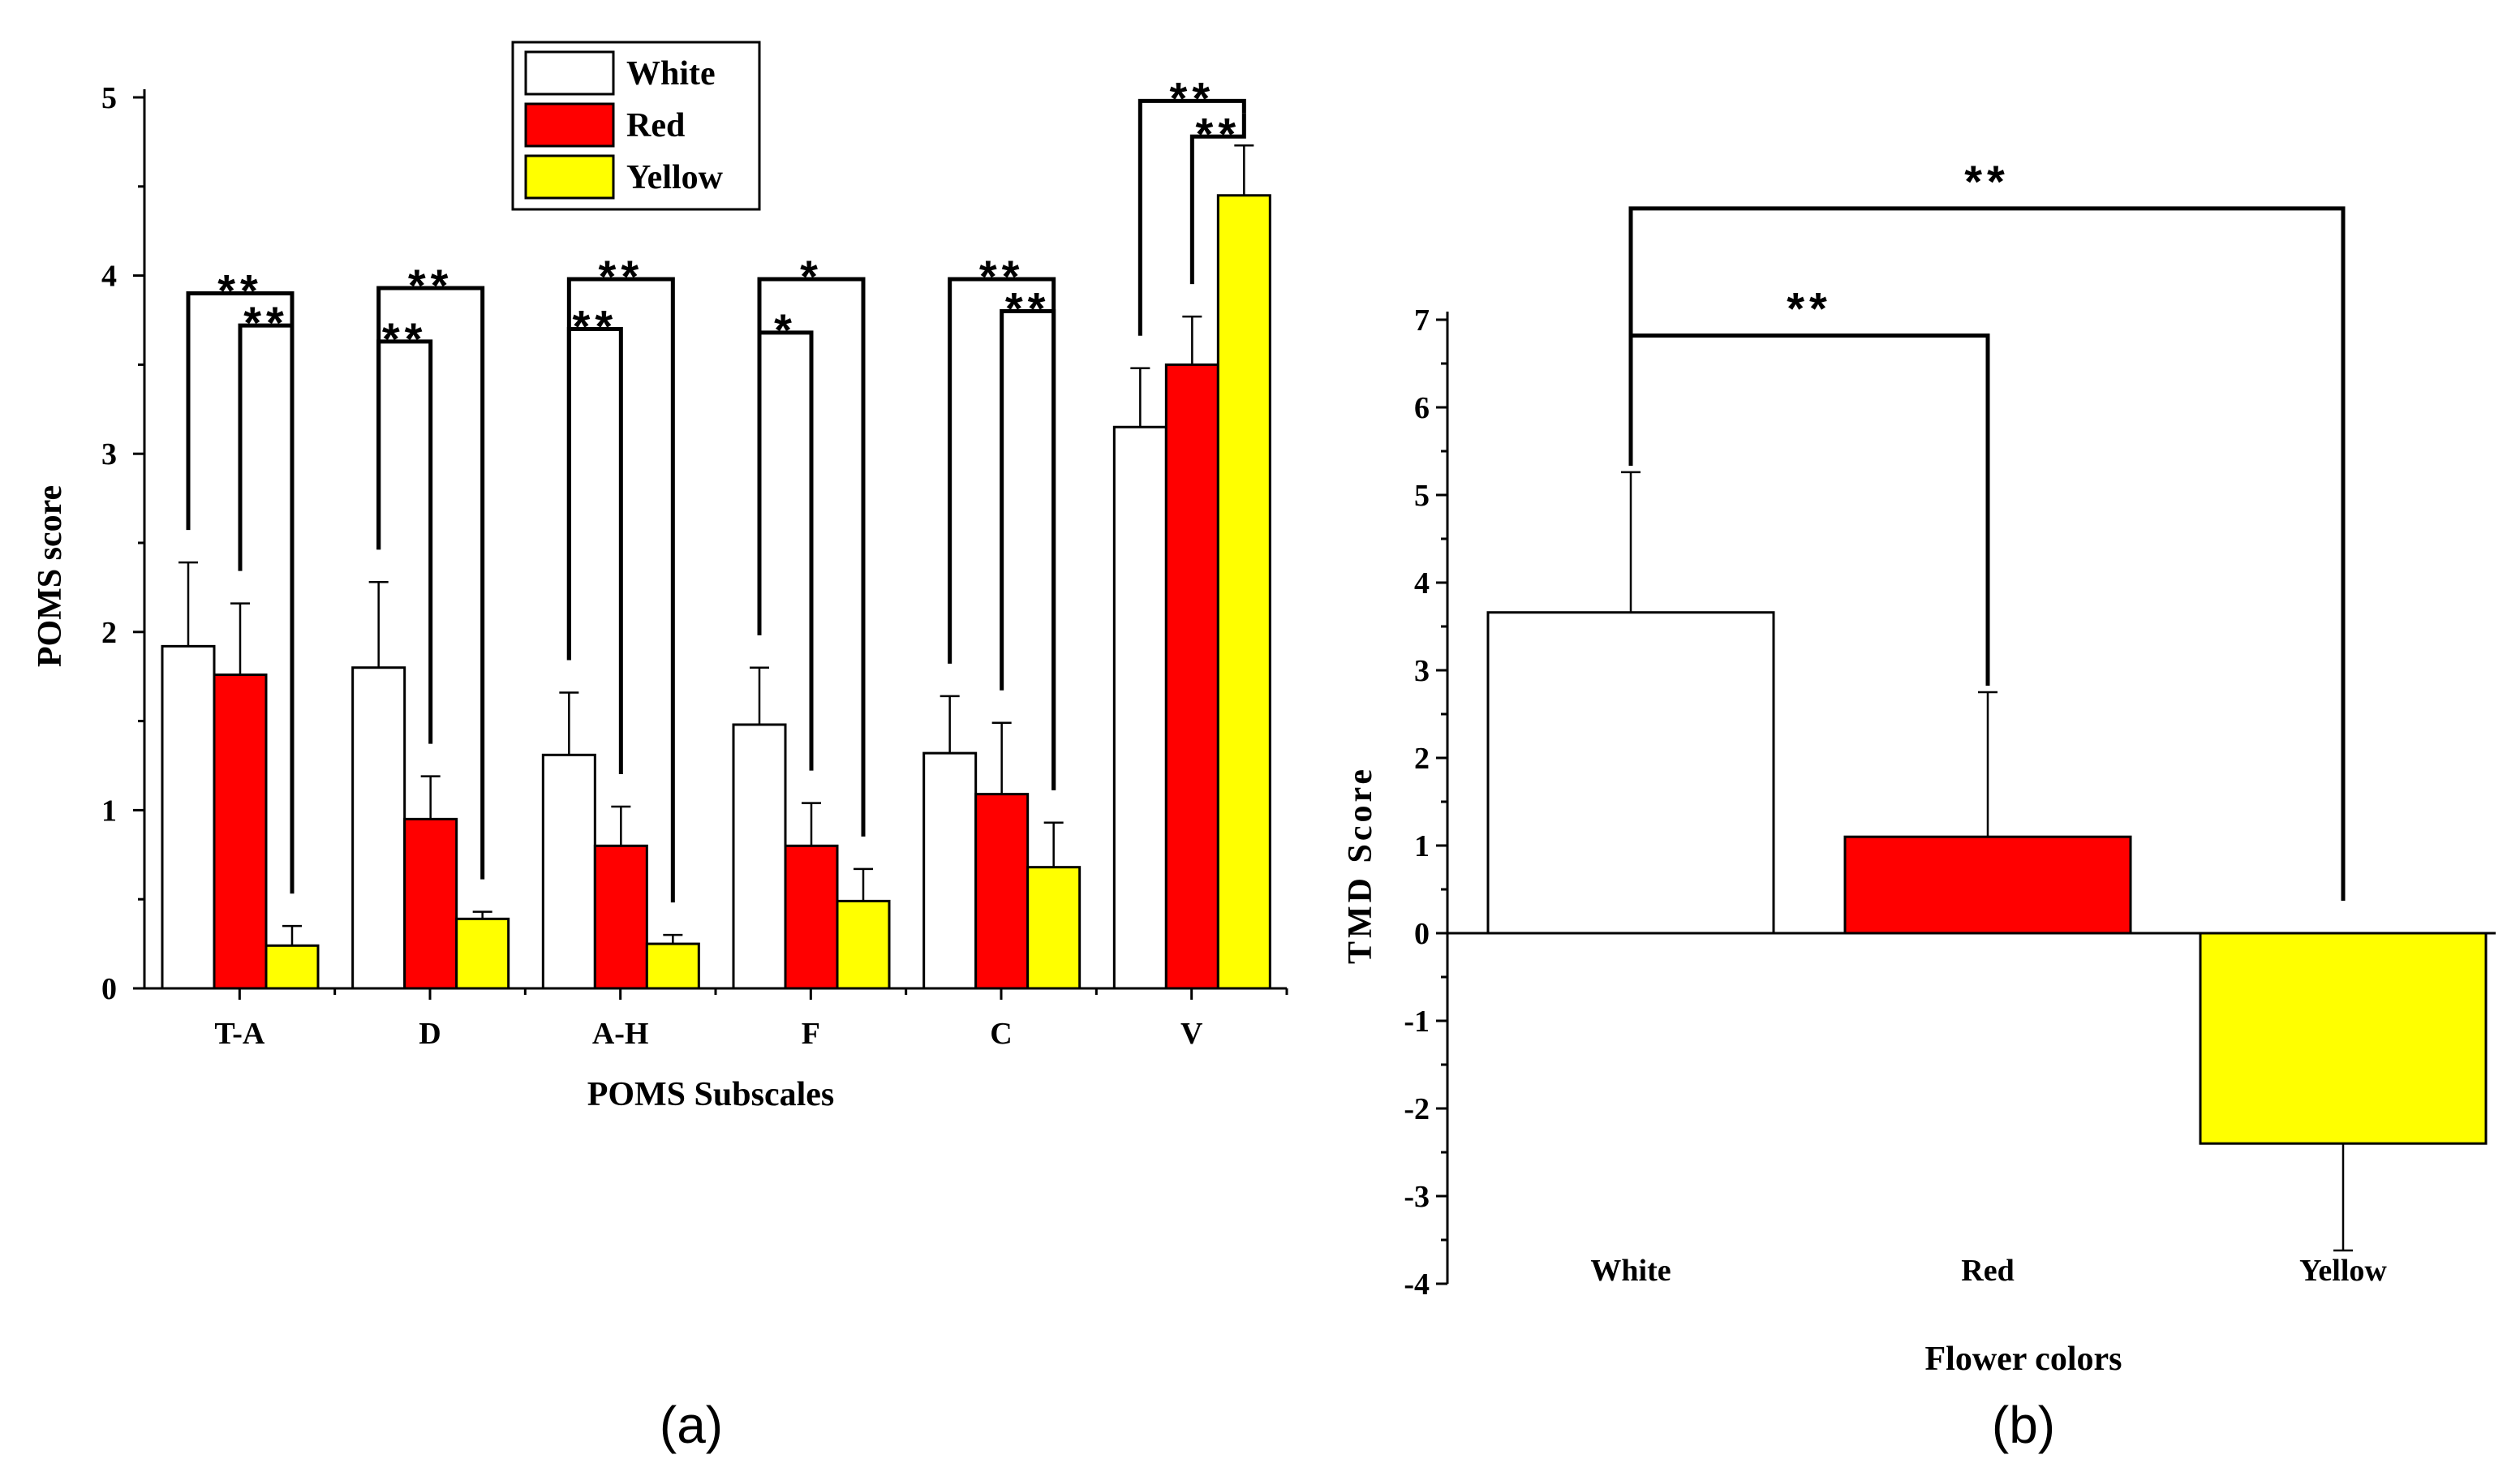 The height and width of the screenshot is (1472, 2520). I want to click on bar-b-white, so click(1630, 773).